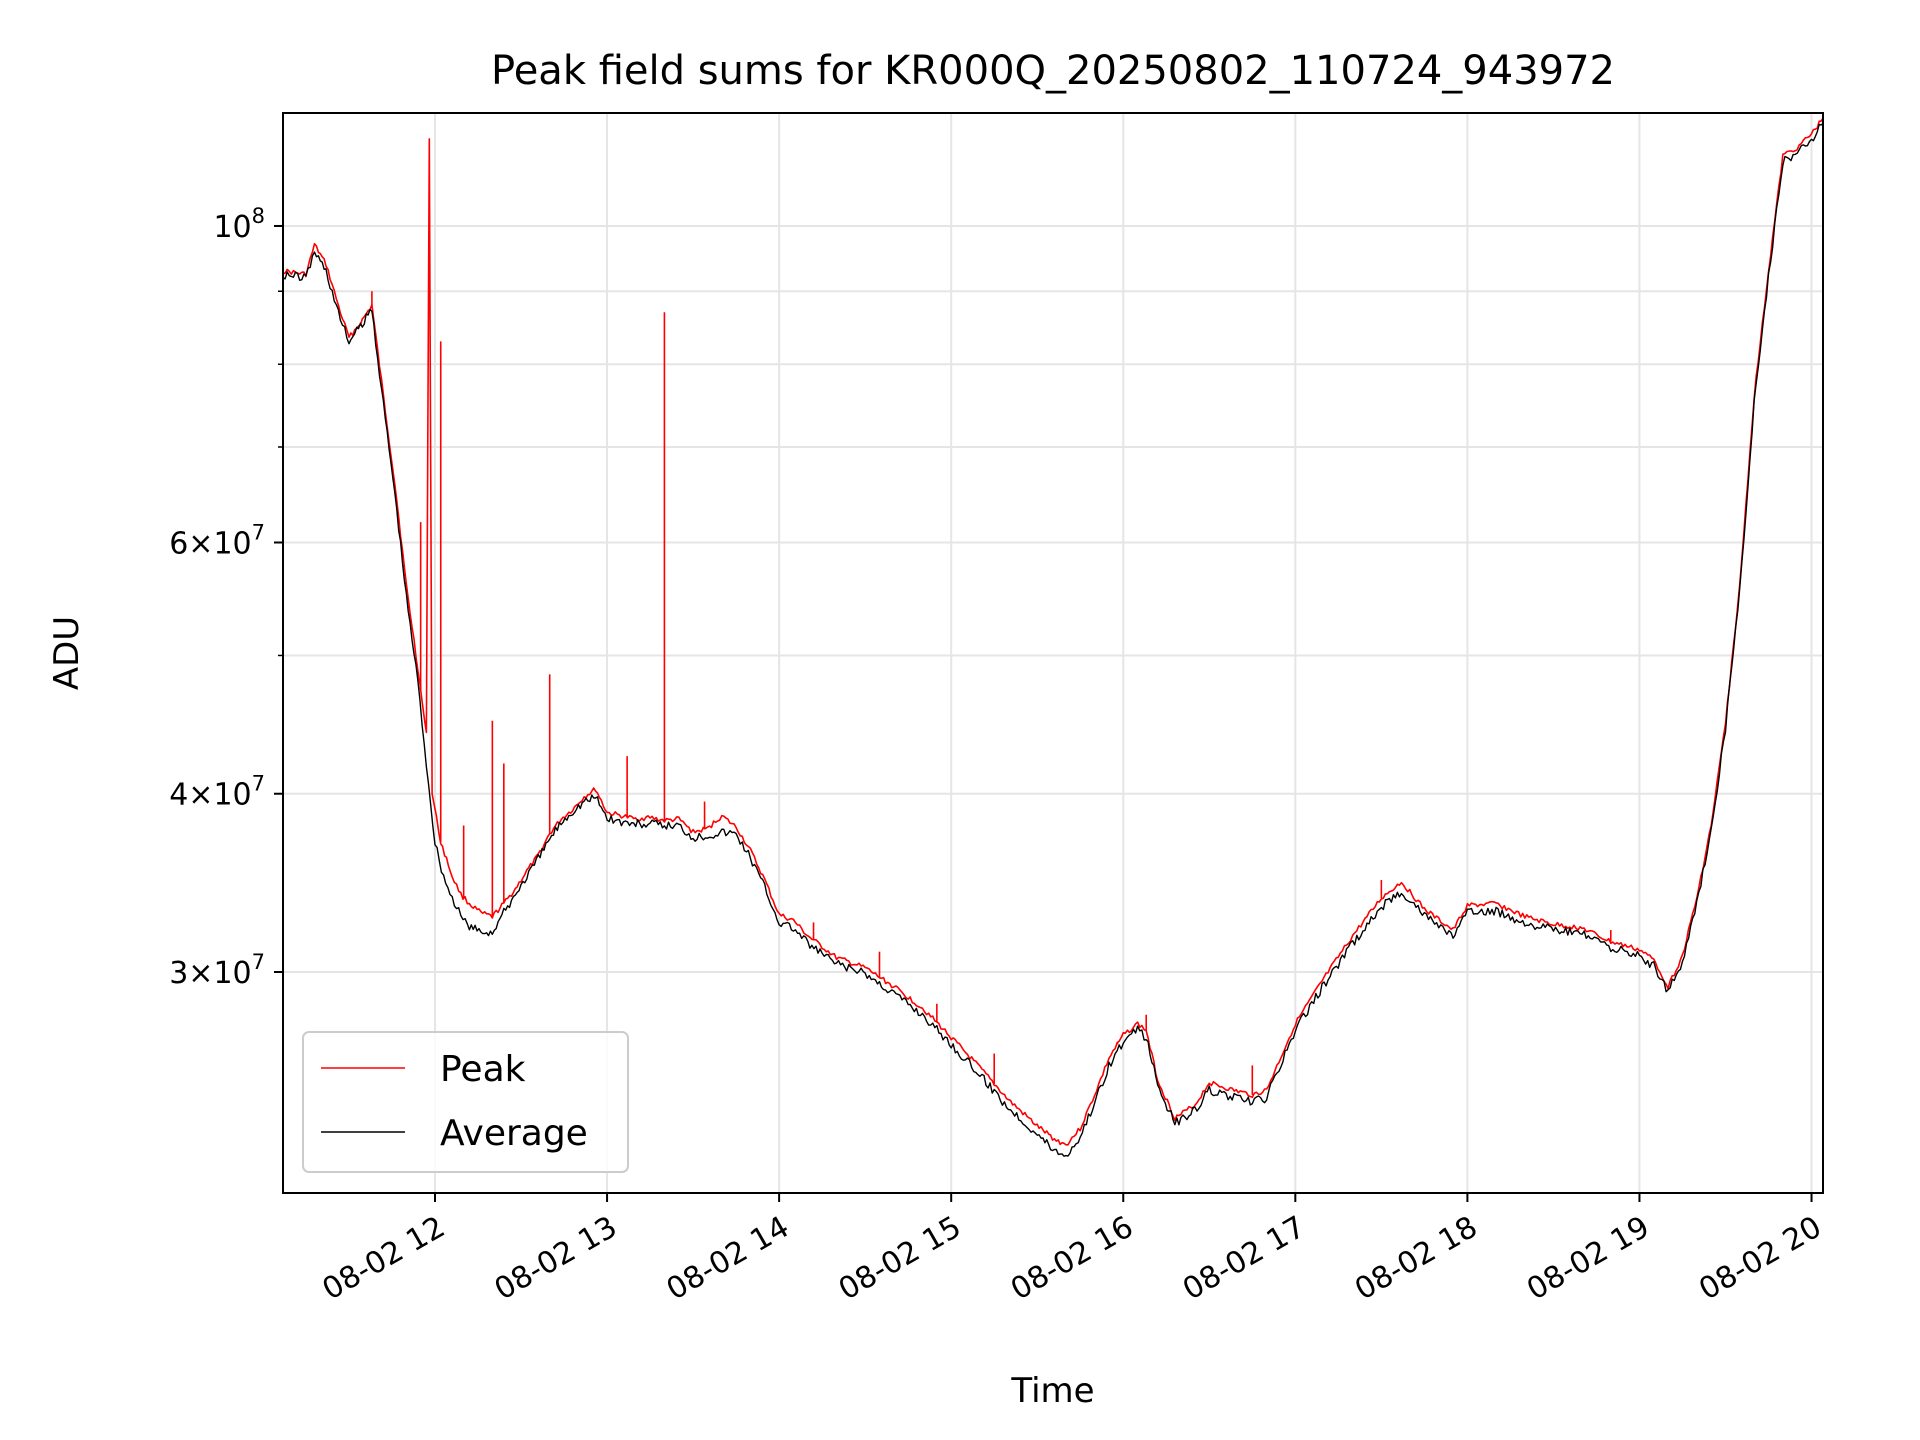 Image resolution: width=1920 pixels, height=1440 pixels. Describe the element at coordinates (217, 540) in the screenshot. I see `y-tick-label: 6×107` at that location.